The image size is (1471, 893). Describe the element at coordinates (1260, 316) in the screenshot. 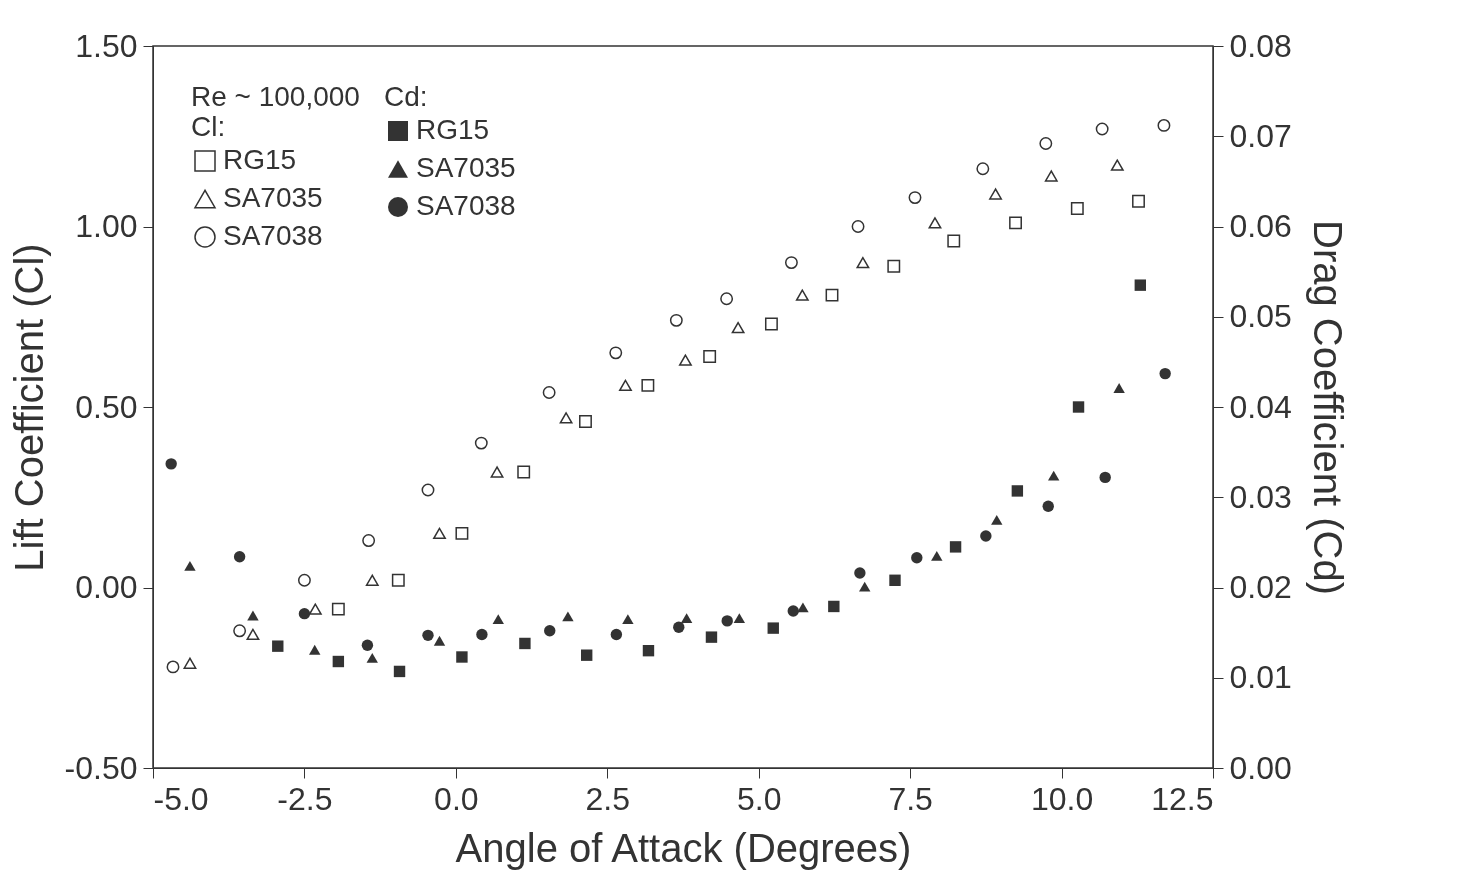

I see `y2-tick-label: 0.05` at that location.